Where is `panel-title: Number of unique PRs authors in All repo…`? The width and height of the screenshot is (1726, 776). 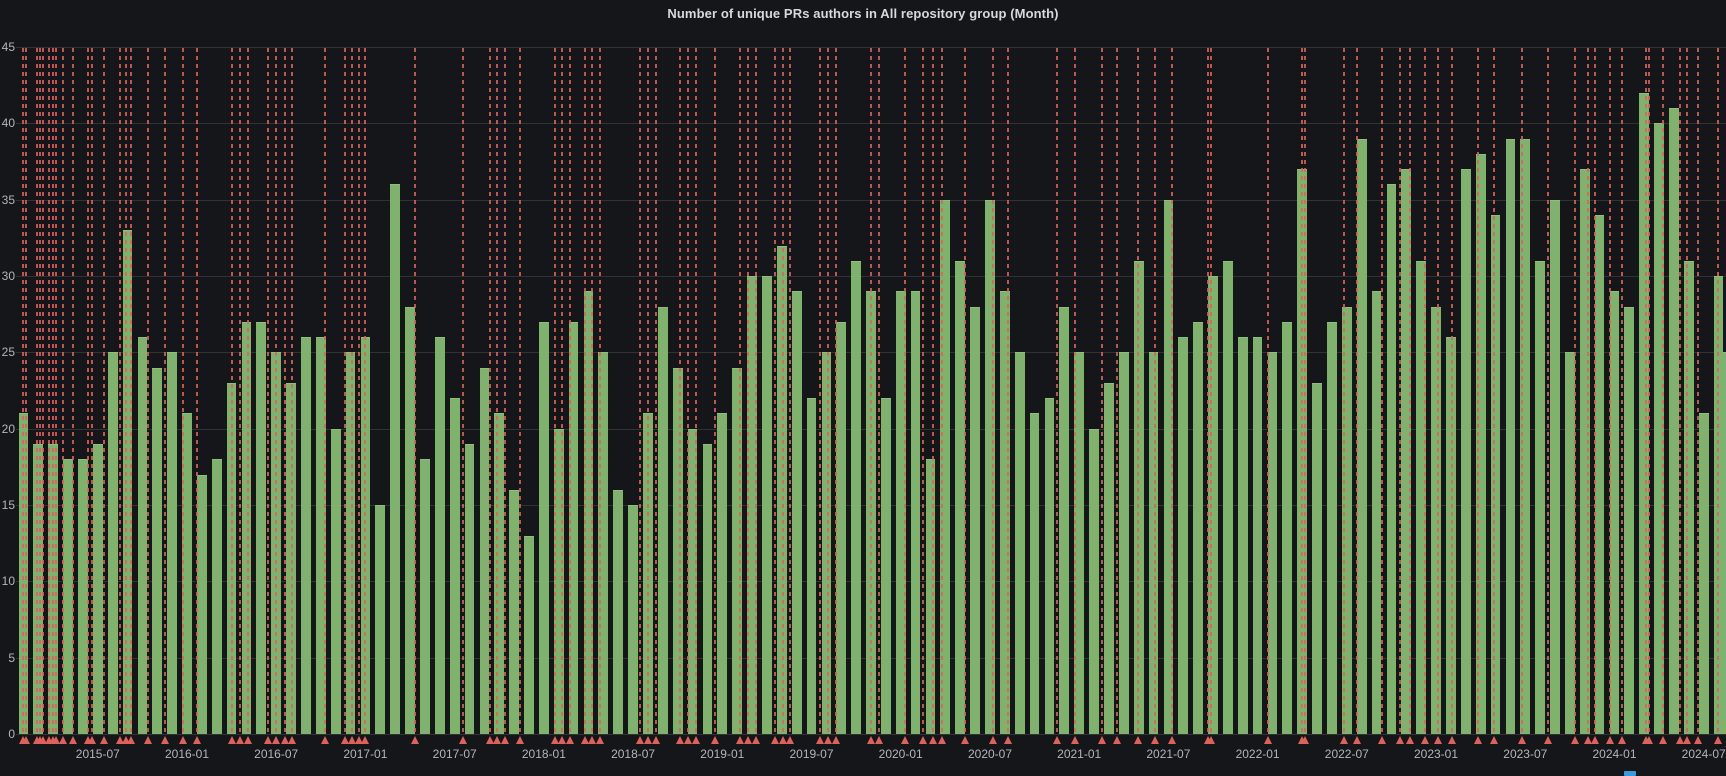 panel-title: Number of unique PRs authors in All repo… is located at coordinates (863, 13).